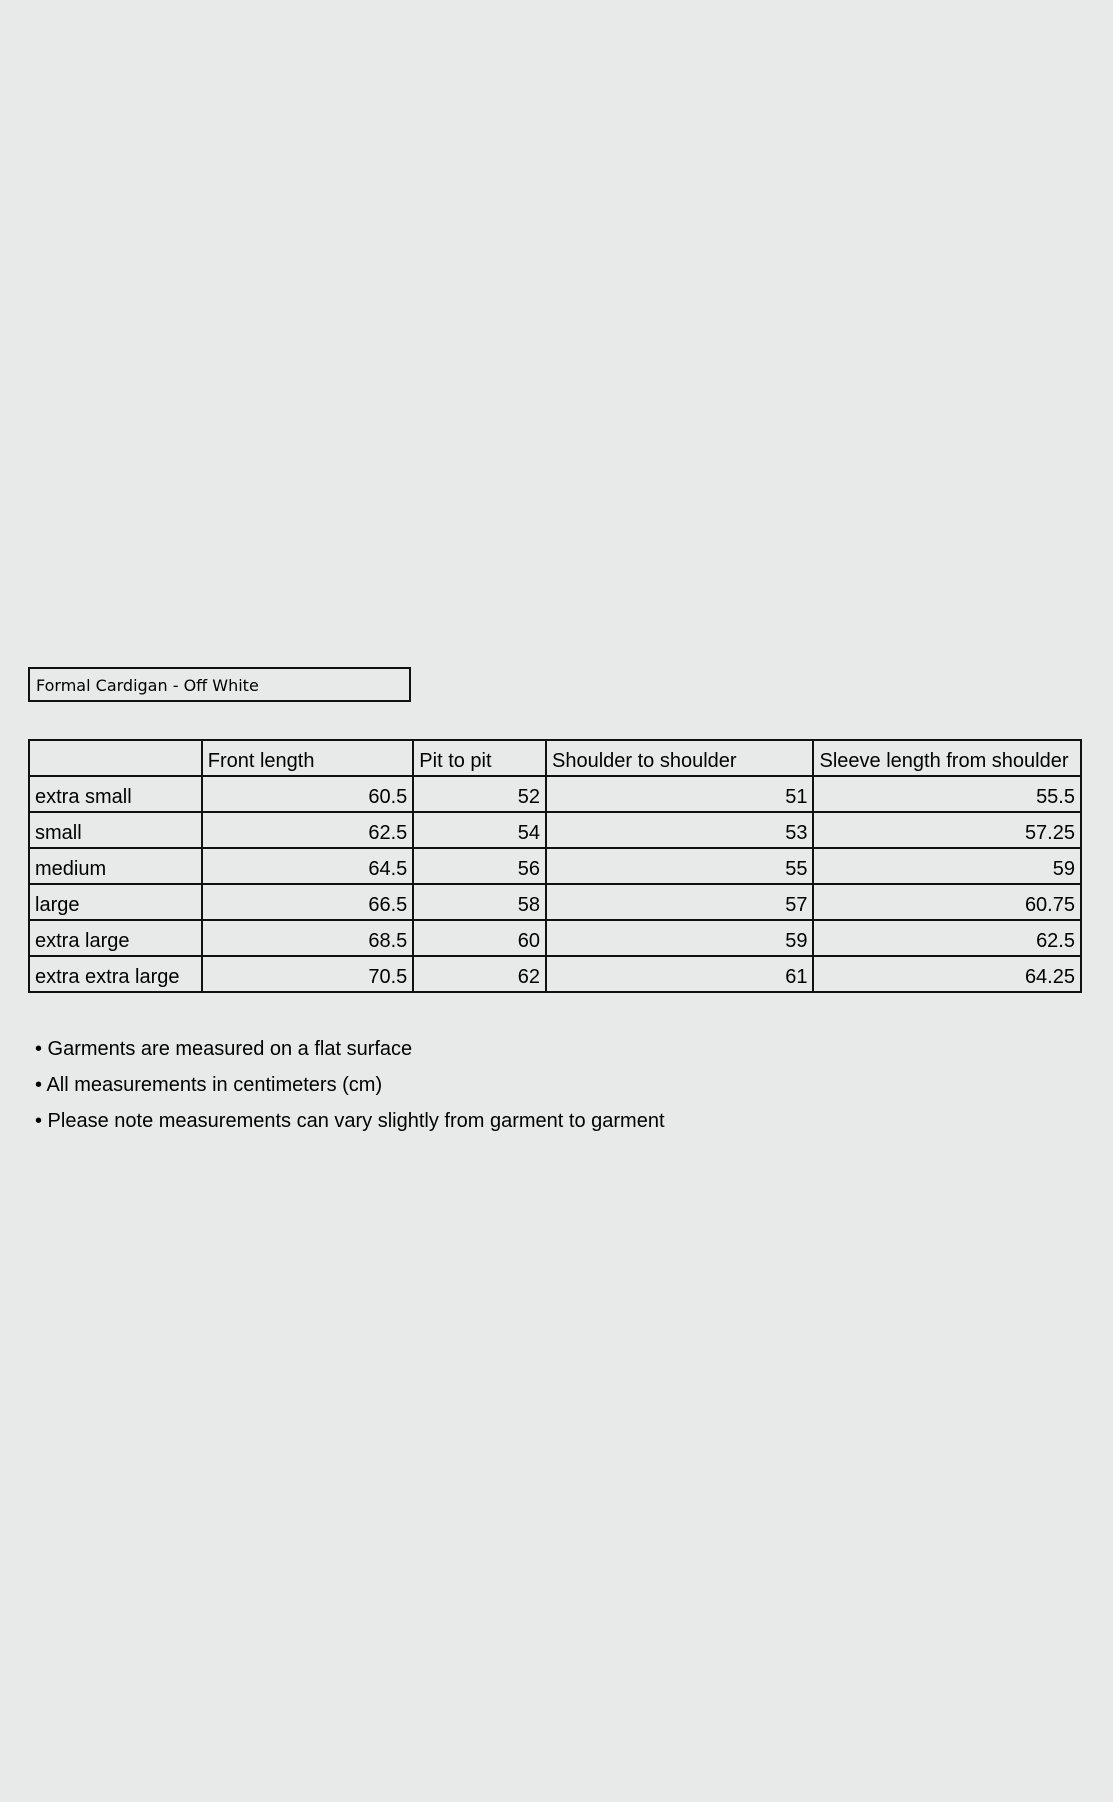  Describe the element at coordinates (479, 974) in the screenshot. I see `measurement-cell: 62` at that location.